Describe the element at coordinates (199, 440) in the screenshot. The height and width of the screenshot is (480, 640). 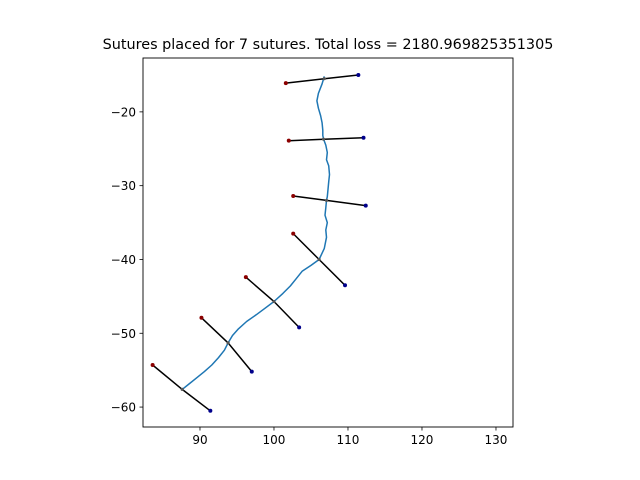
I see `x-tick-label: 90` at that location.